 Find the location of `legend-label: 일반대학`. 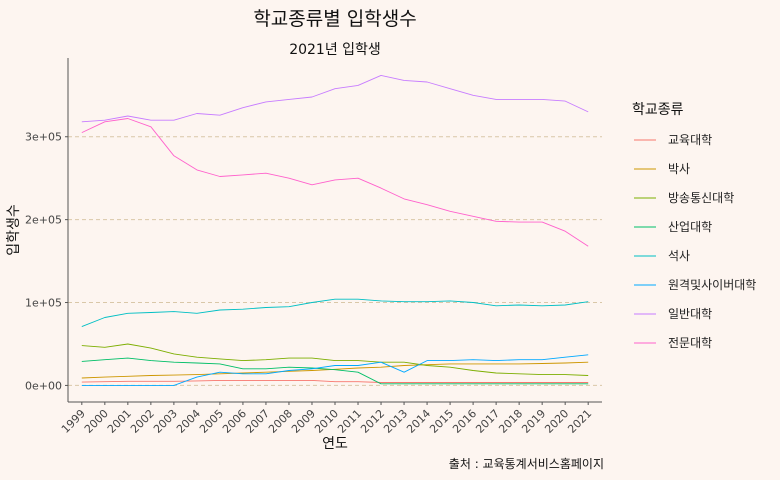

legend-label: 일반대학 is located at coordinates (690, 314).